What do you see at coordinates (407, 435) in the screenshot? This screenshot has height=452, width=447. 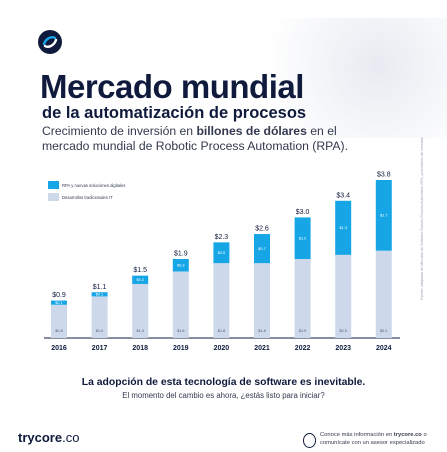 I see `cta-link: trycore.co` at bounding box center [407, 435].